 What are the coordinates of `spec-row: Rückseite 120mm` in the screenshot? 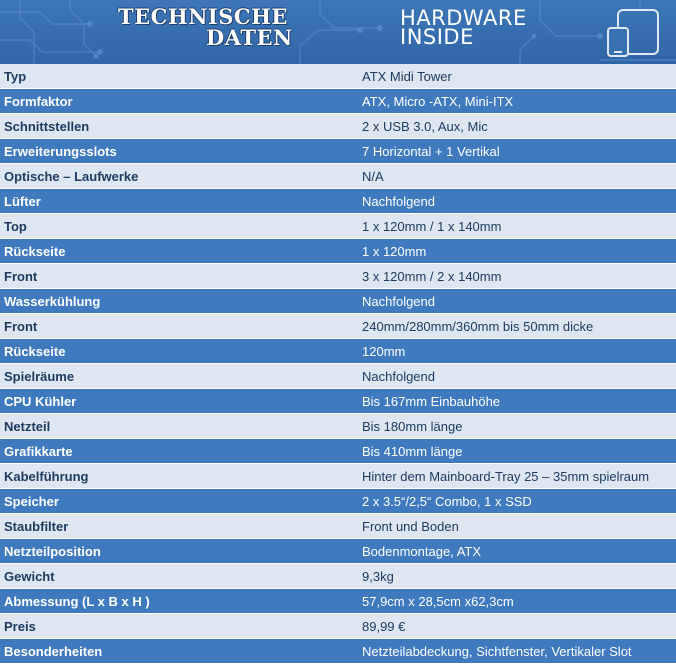 It's located at (338, 351).